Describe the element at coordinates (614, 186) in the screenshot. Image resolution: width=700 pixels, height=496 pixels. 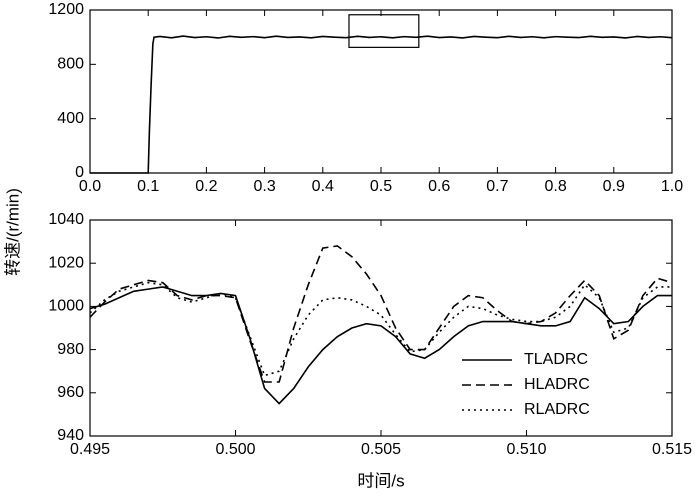
I see `x-tick-label: 0.9` at that location.